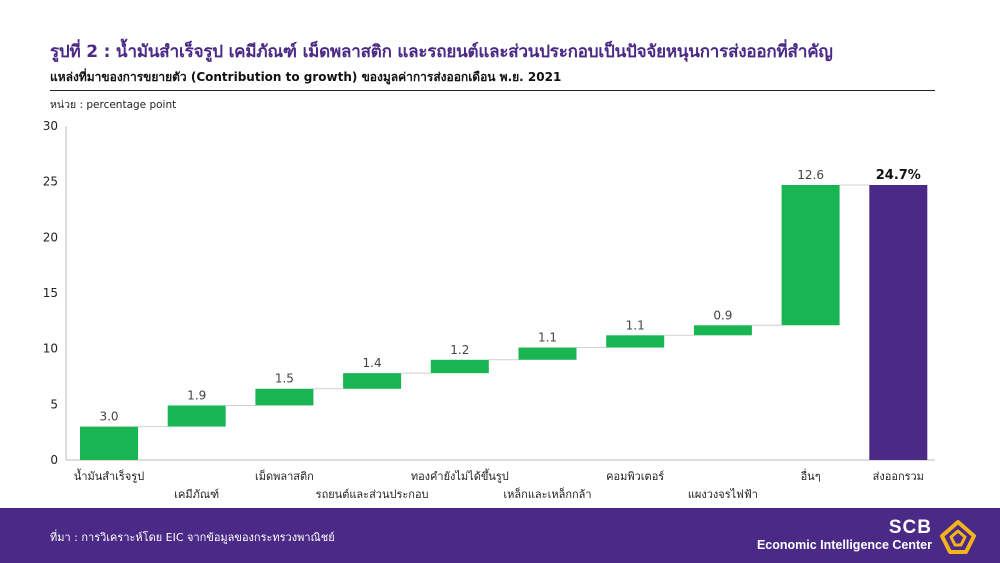  Describe the element at coordinates (109, 475) in the screenshot. I see `category-label: น้ำมันสำเร็จรูป` at that location.